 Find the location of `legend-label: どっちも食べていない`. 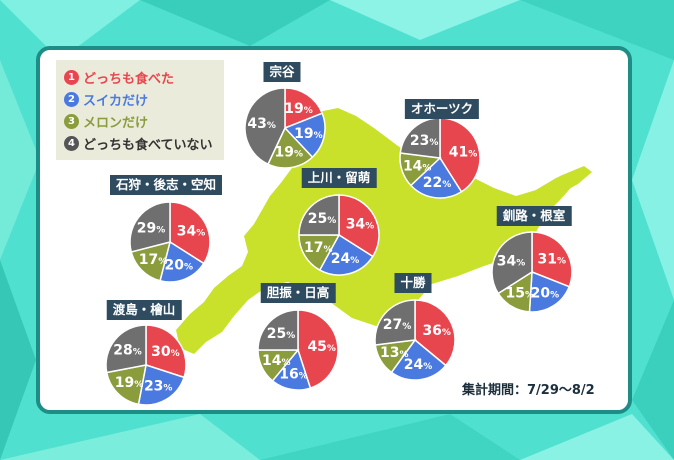

legend-label: どっちも食べていない is located at coordinates (148, 145).